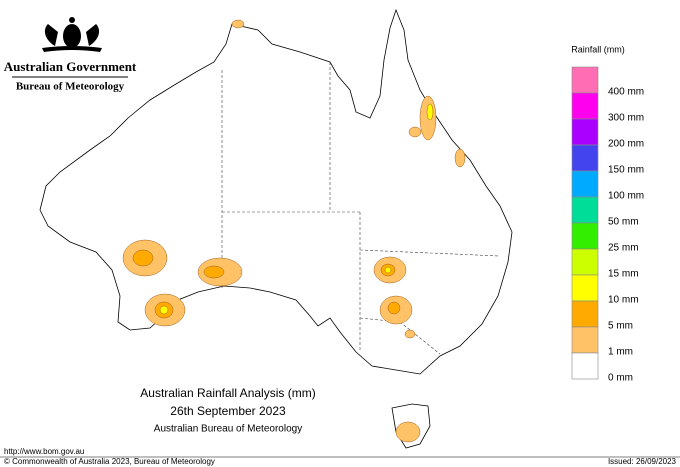 The image size is (680, 467). I want to click on legend-label: 150 mm, so click(626, 170).